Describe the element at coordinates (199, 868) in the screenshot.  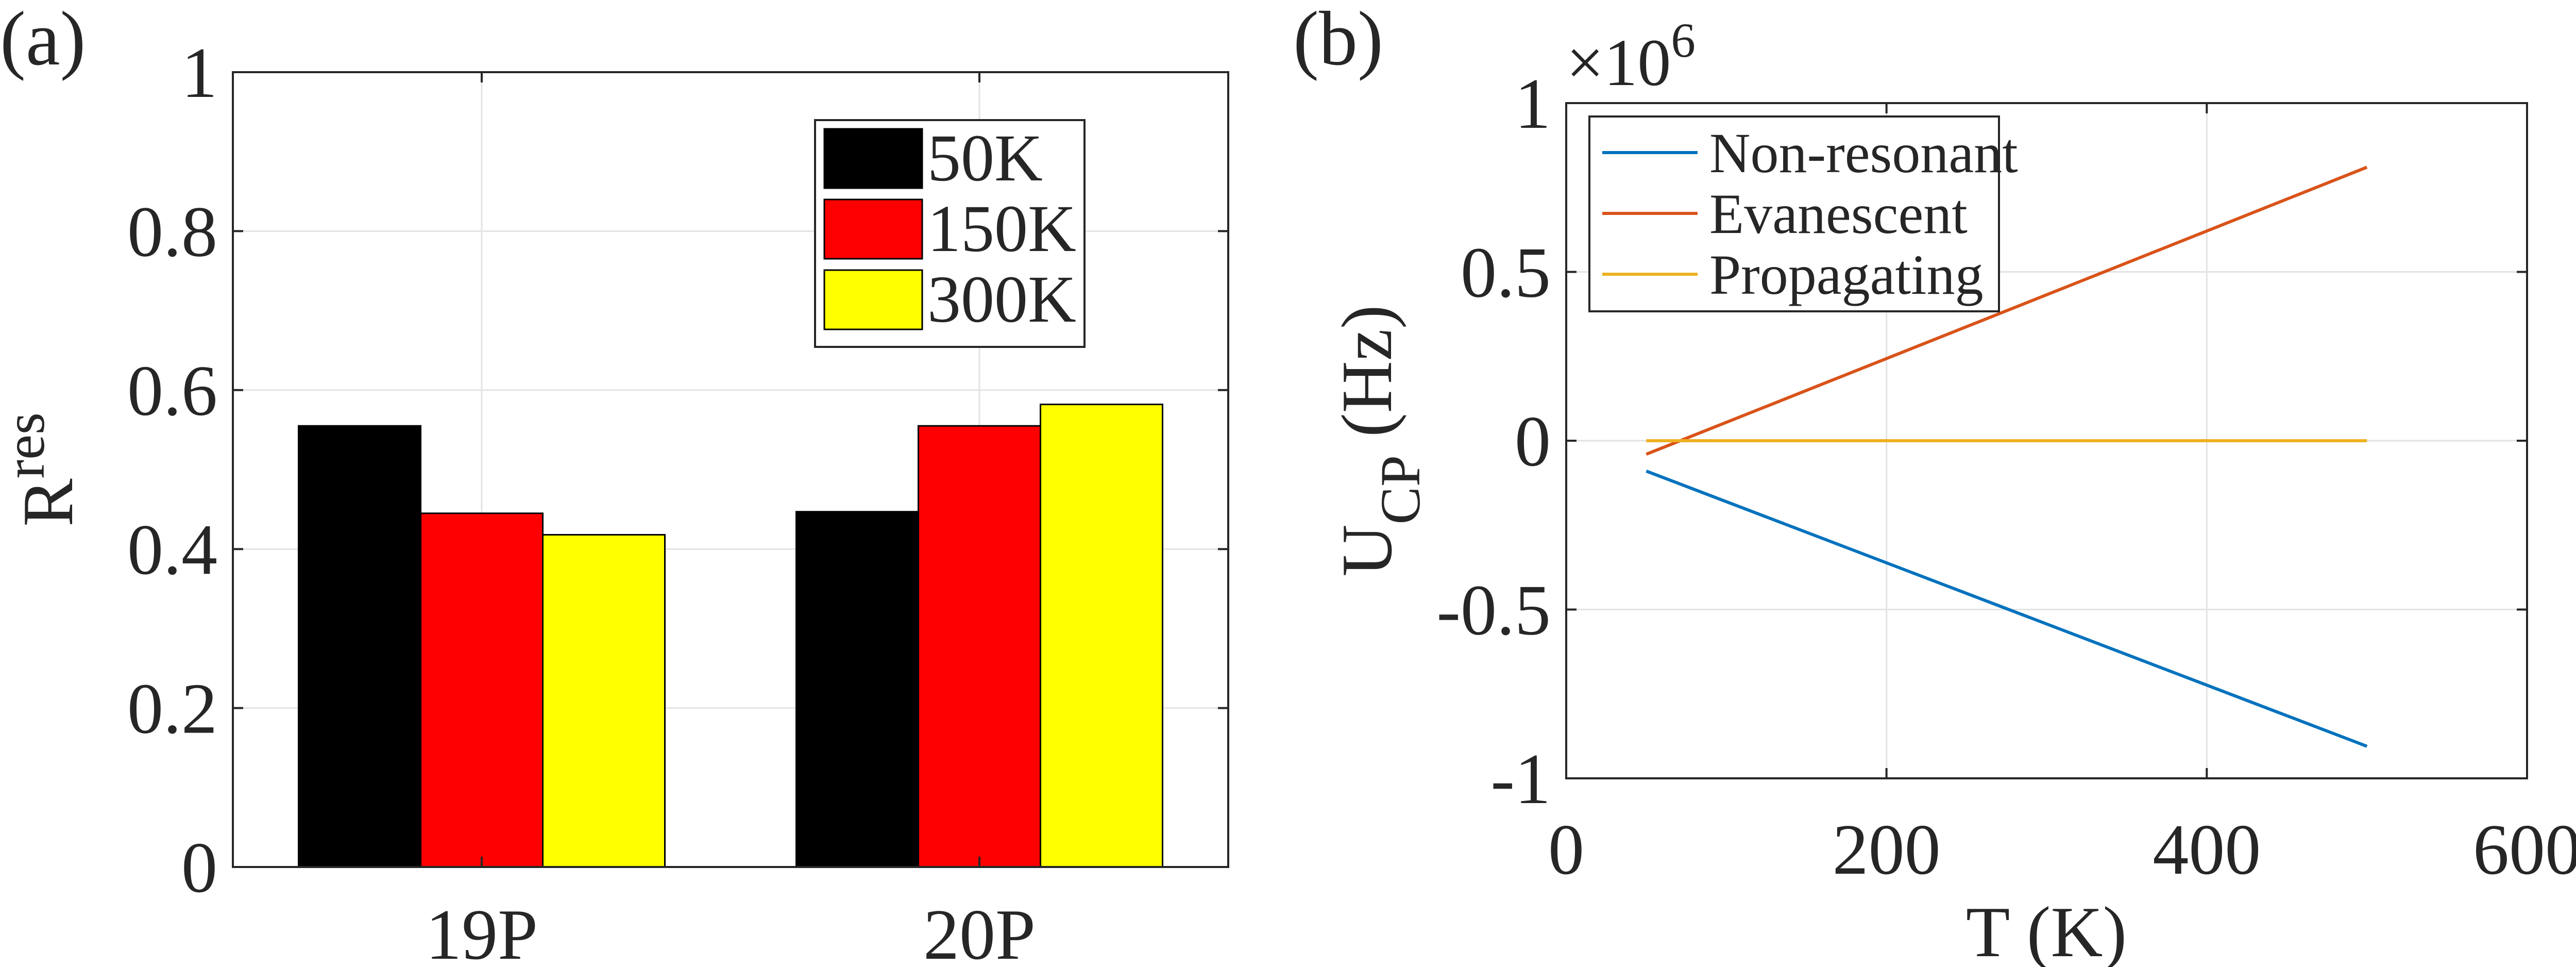
I see `bar-y-tick-label: 0` at that location.